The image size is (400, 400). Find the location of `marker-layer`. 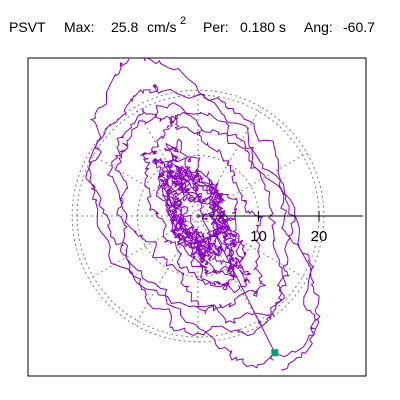

marker-layer is located at coordinates (275, 353).